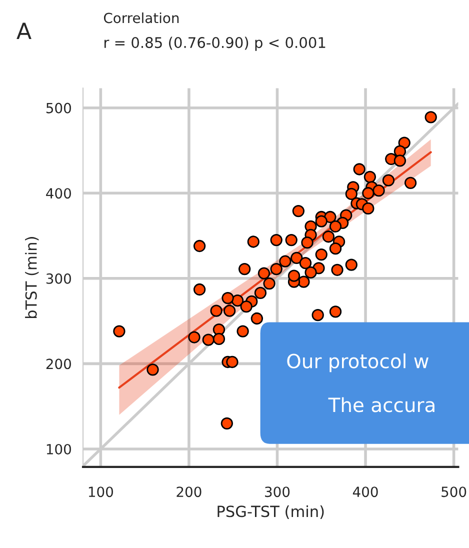  I want to click on x-tick-label: 500, so click(454, 492).